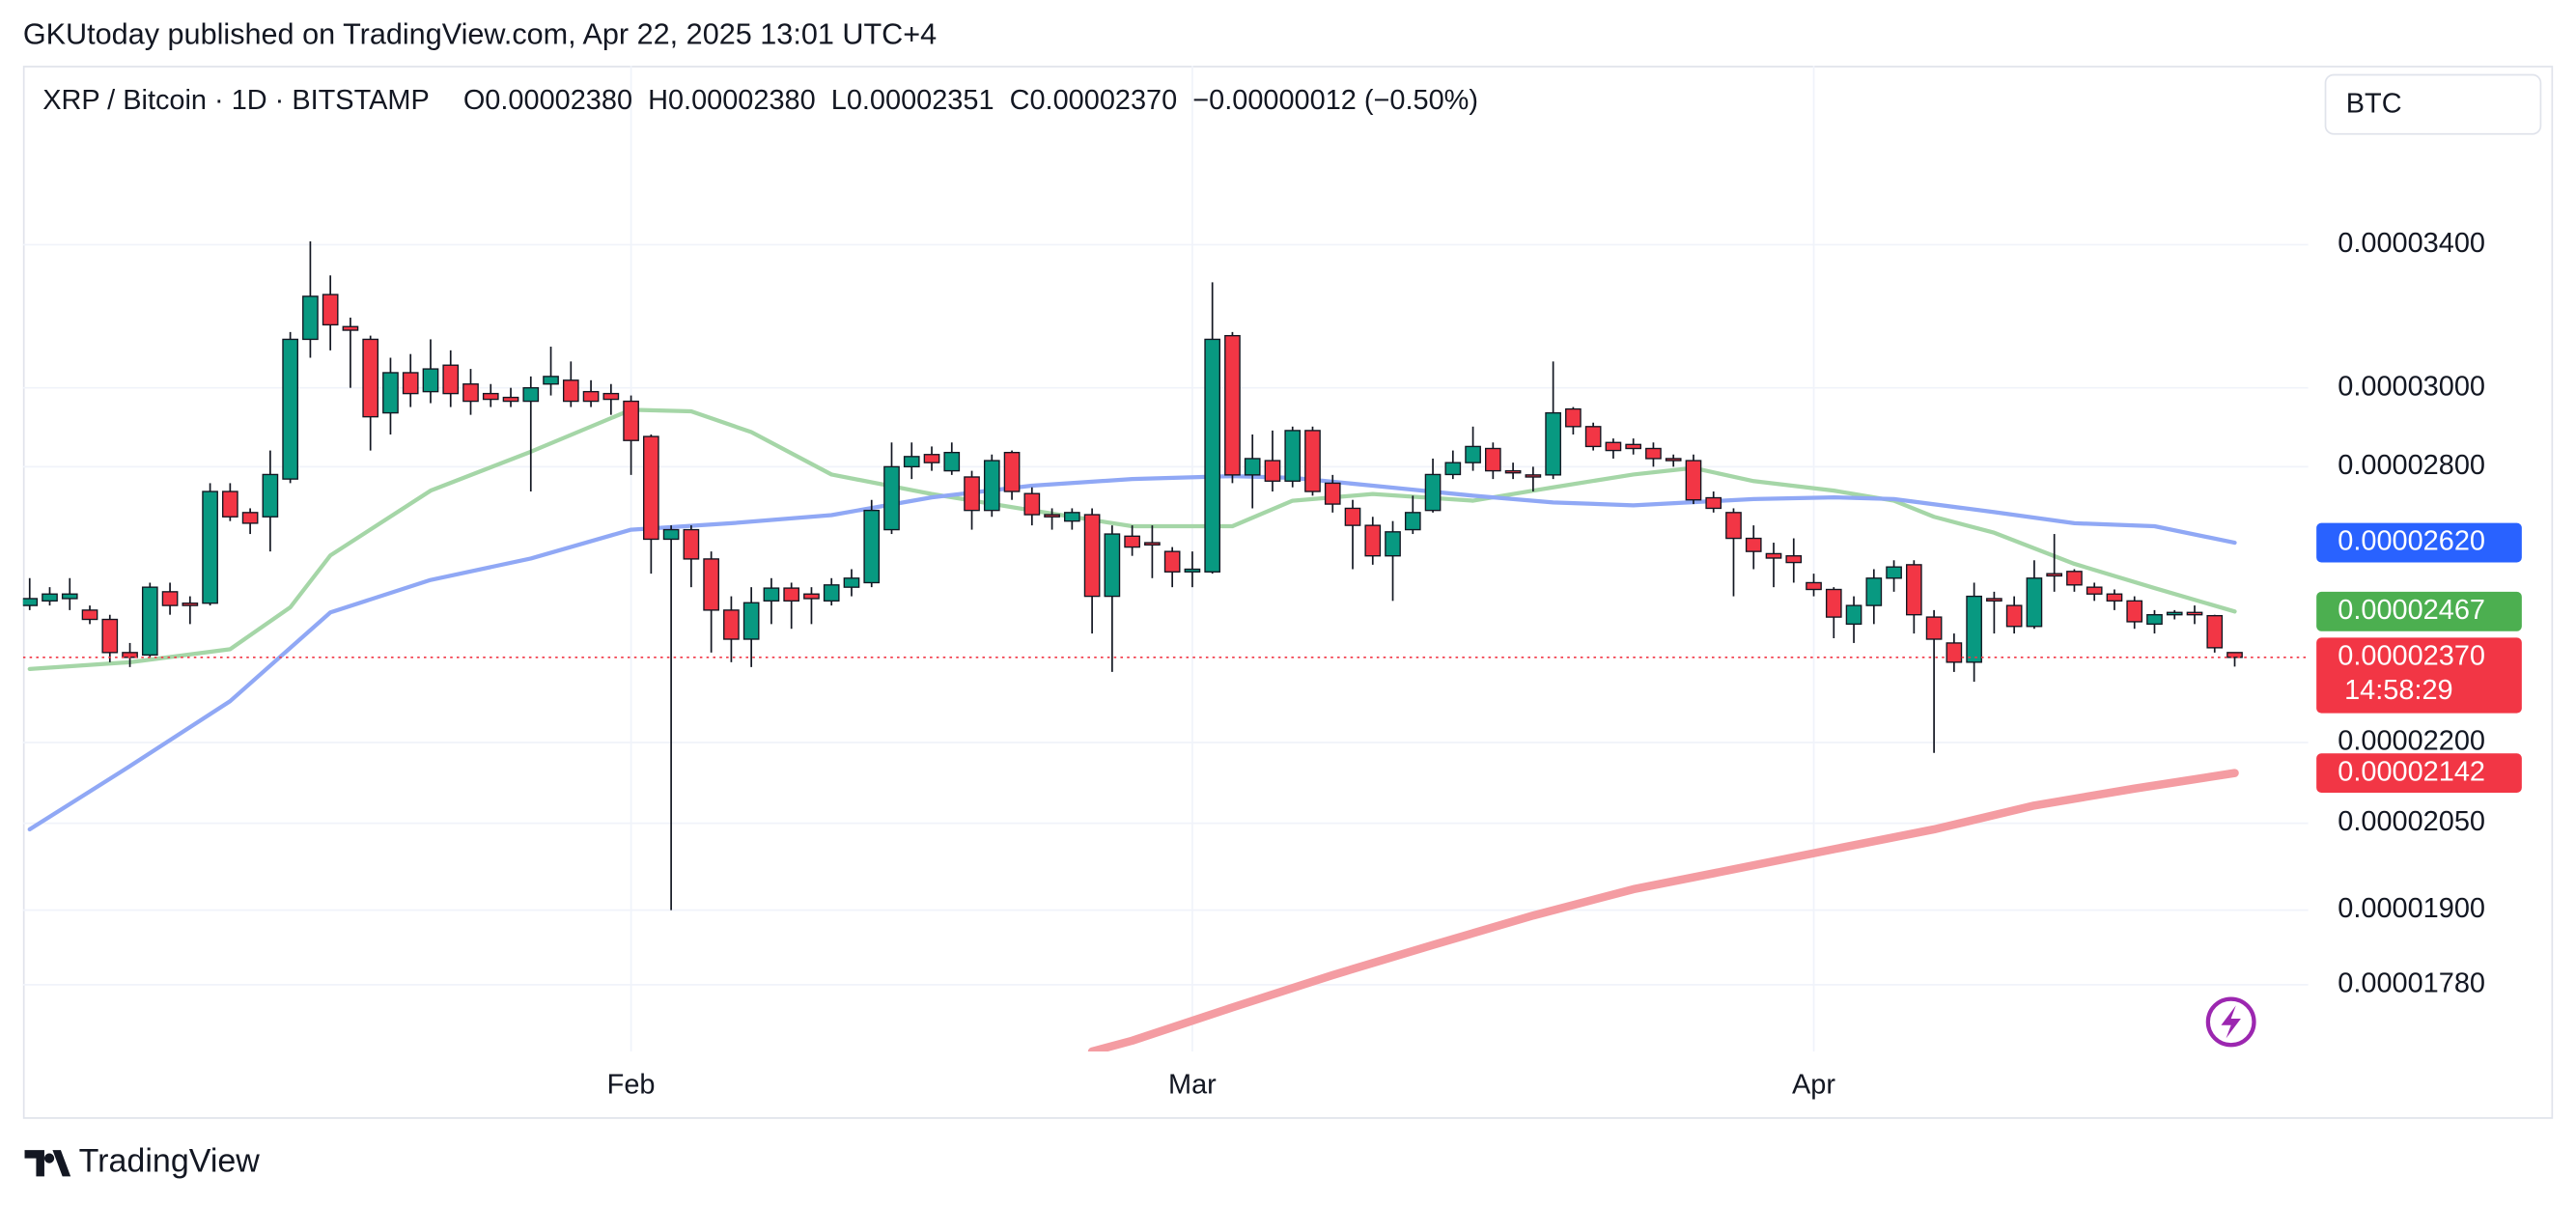  I want to click on x-tick-label: Mar, so click(1193, 1084).